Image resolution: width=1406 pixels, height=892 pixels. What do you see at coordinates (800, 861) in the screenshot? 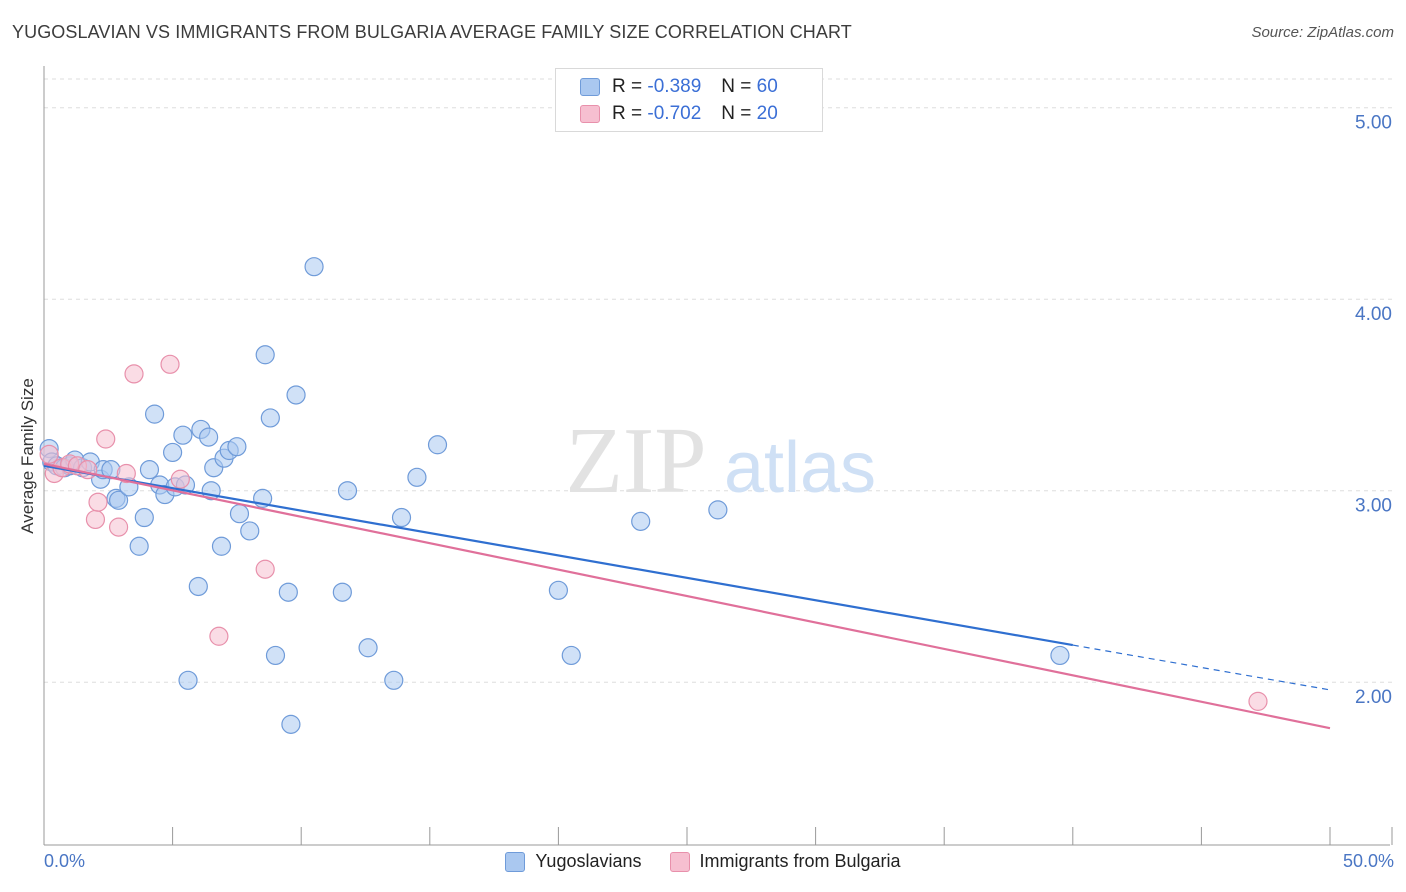
I see `legend-label-bulgaria: Immigrants from Bulgaria` at bounding box center [800, 861].